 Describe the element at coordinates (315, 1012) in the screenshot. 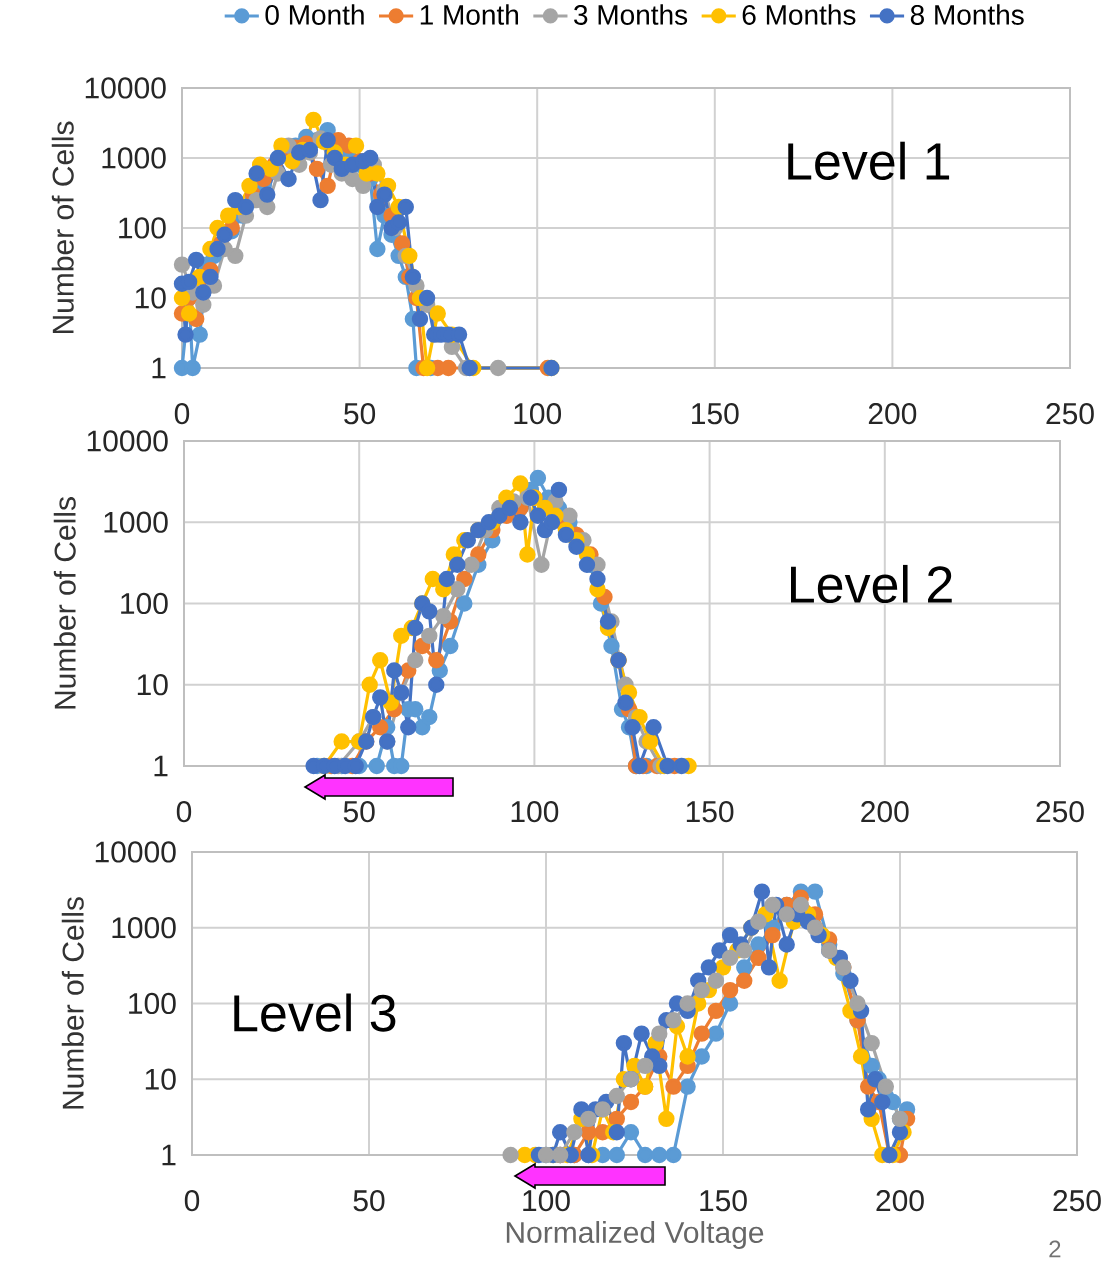

I see `annotation: Level 3` at that location.